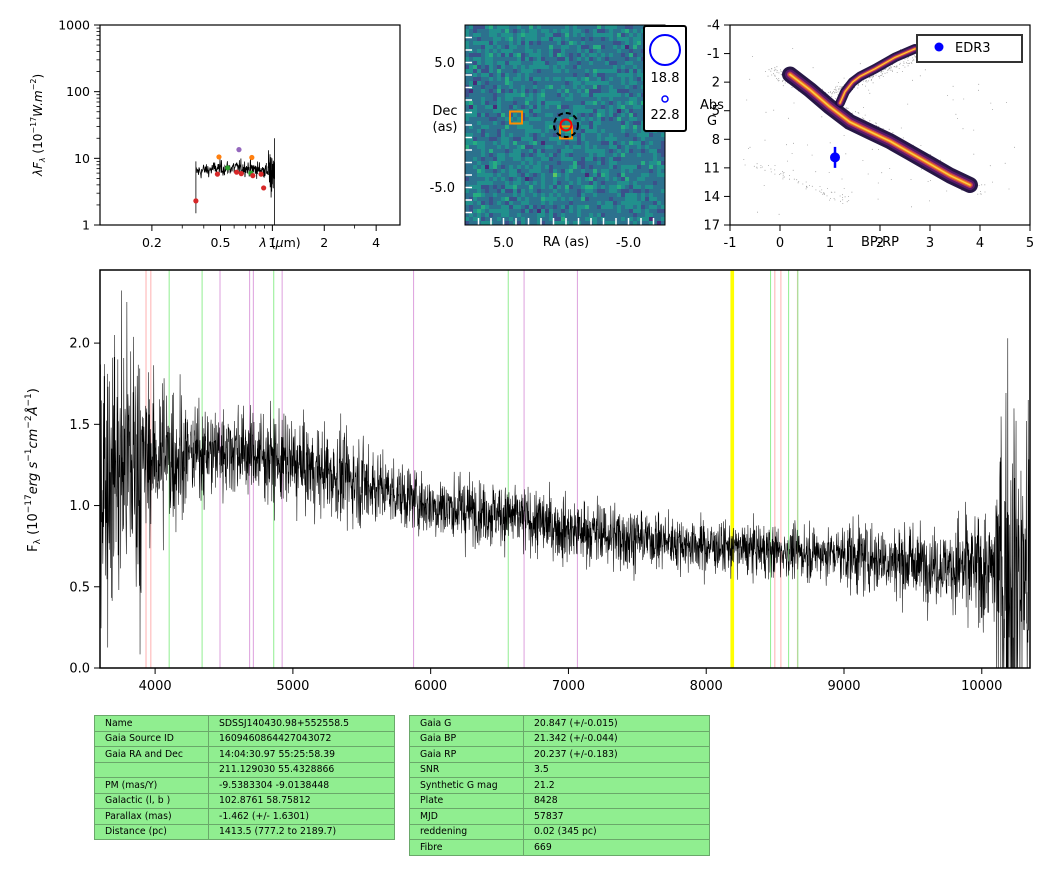 The width and height of the screenshot is (1055, 885). Describe the element at coordinates (444, 111) in the screenshot. I see `image-y-axis-label: Dec` at that location.